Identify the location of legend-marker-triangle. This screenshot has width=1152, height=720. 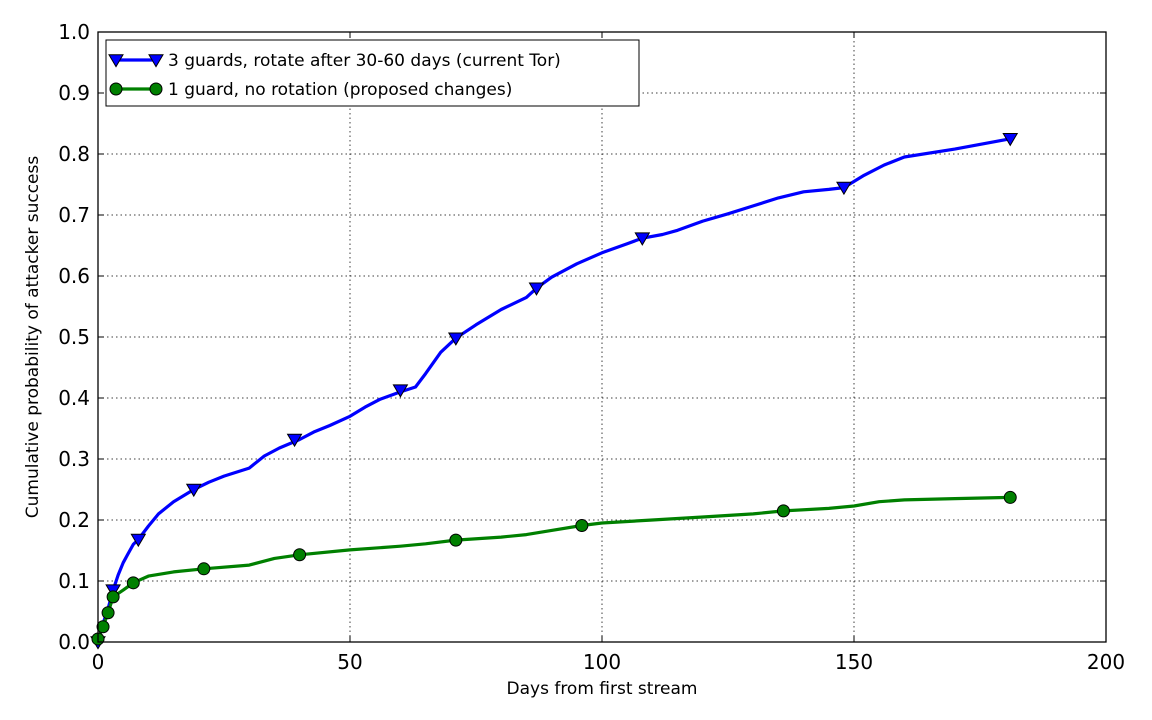
(136, 61).